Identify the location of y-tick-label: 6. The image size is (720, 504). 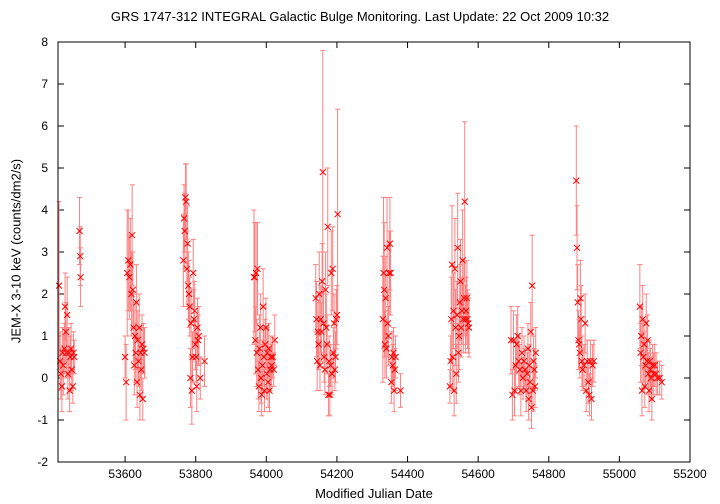
(44, 126).